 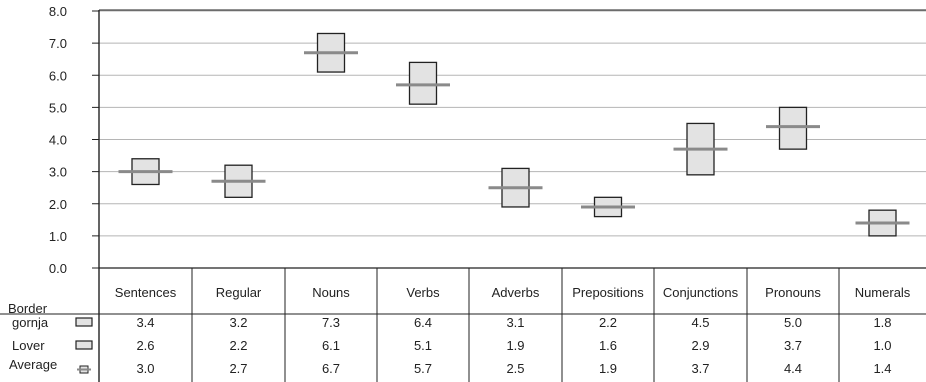 I want to click on y-tick-label: 8.0, so click(x=58, y=11).